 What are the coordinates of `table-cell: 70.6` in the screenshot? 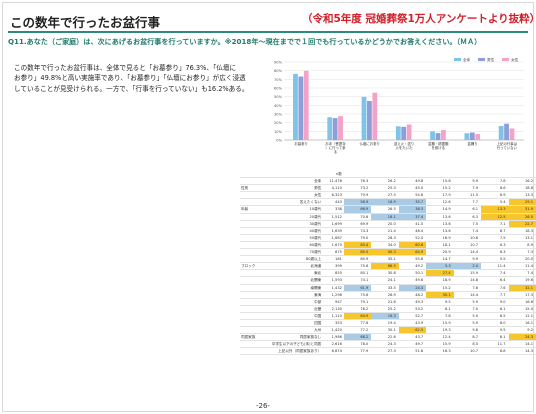 It's located at (357, 217).